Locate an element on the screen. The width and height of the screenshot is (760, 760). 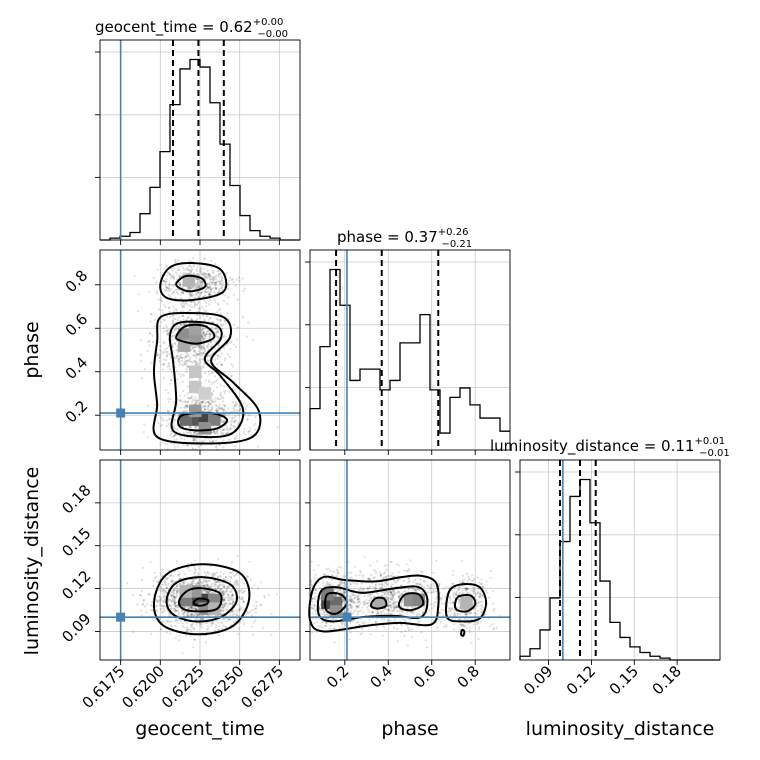
density-cell is located at coordinates (195, 387).